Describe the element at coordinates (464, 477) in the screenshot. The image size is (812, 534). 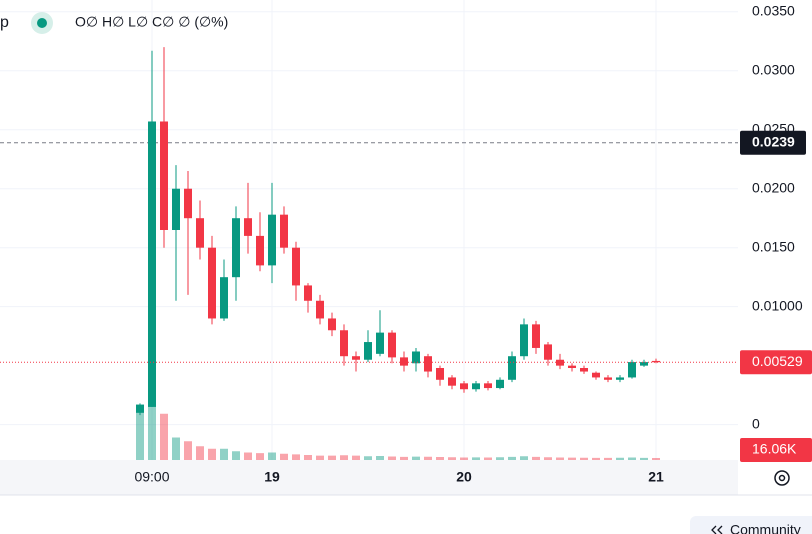
I see `x-tick-label: 20` at that location.